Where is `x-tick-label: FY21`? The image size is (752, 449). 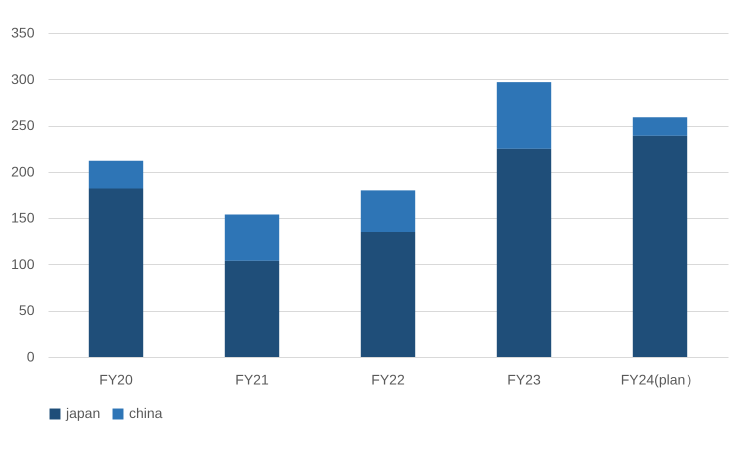
x-tick-label: FY21 is located at coordinates (252, 380).